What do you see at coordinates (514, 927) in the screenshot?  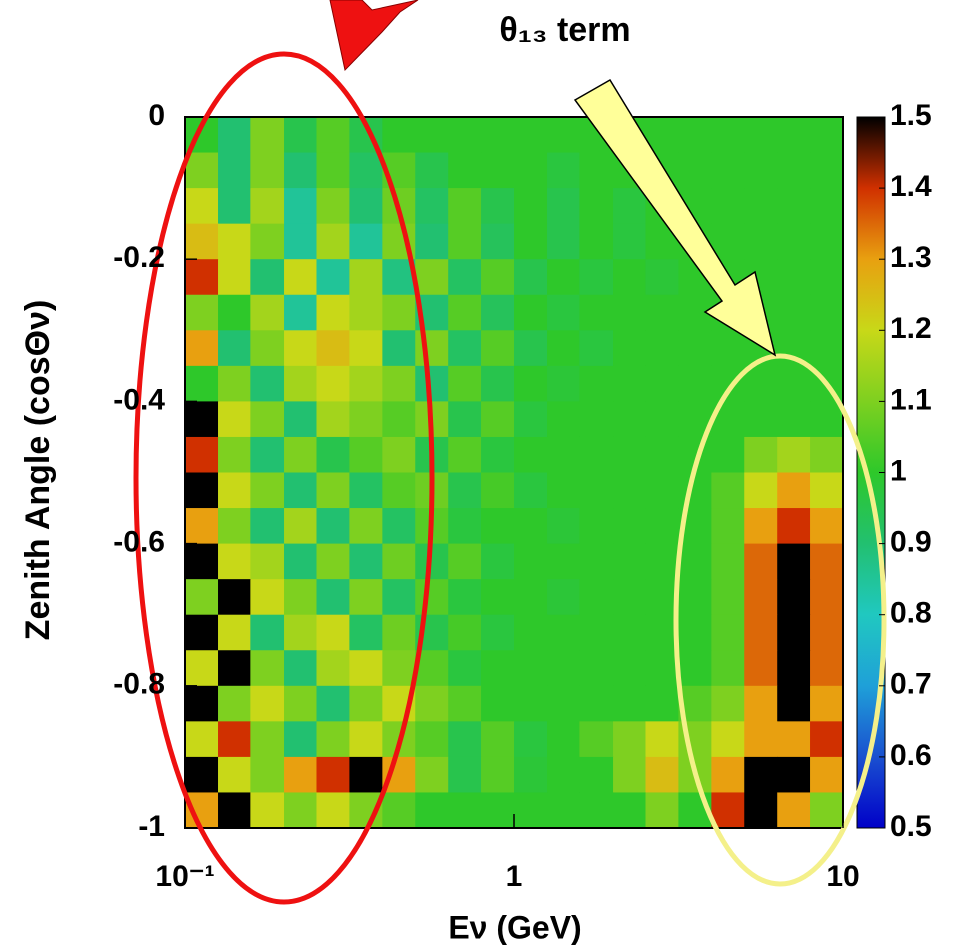 I see `x-axis-label: Eν (GeV)` at bounding box center [514, 927].